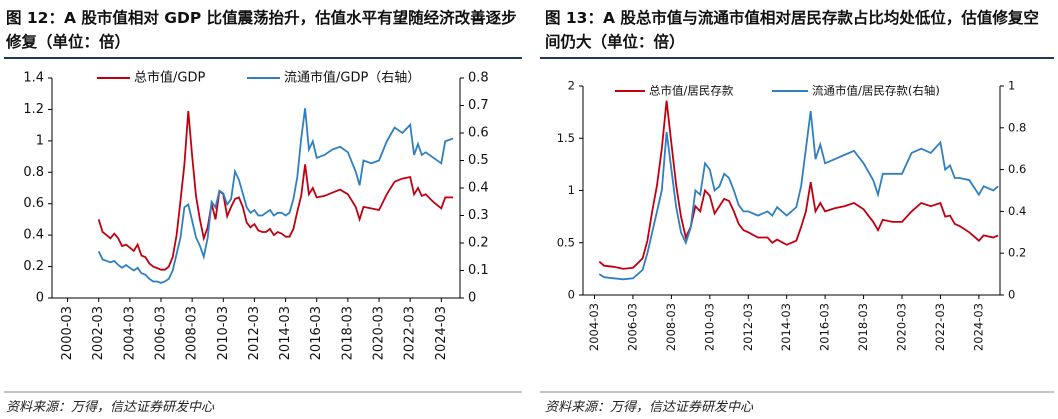  Describe the element at coordinates (352, 78) in the screenshot. I see `legend-label: 流通市值/GDP（右轴）` at that location.